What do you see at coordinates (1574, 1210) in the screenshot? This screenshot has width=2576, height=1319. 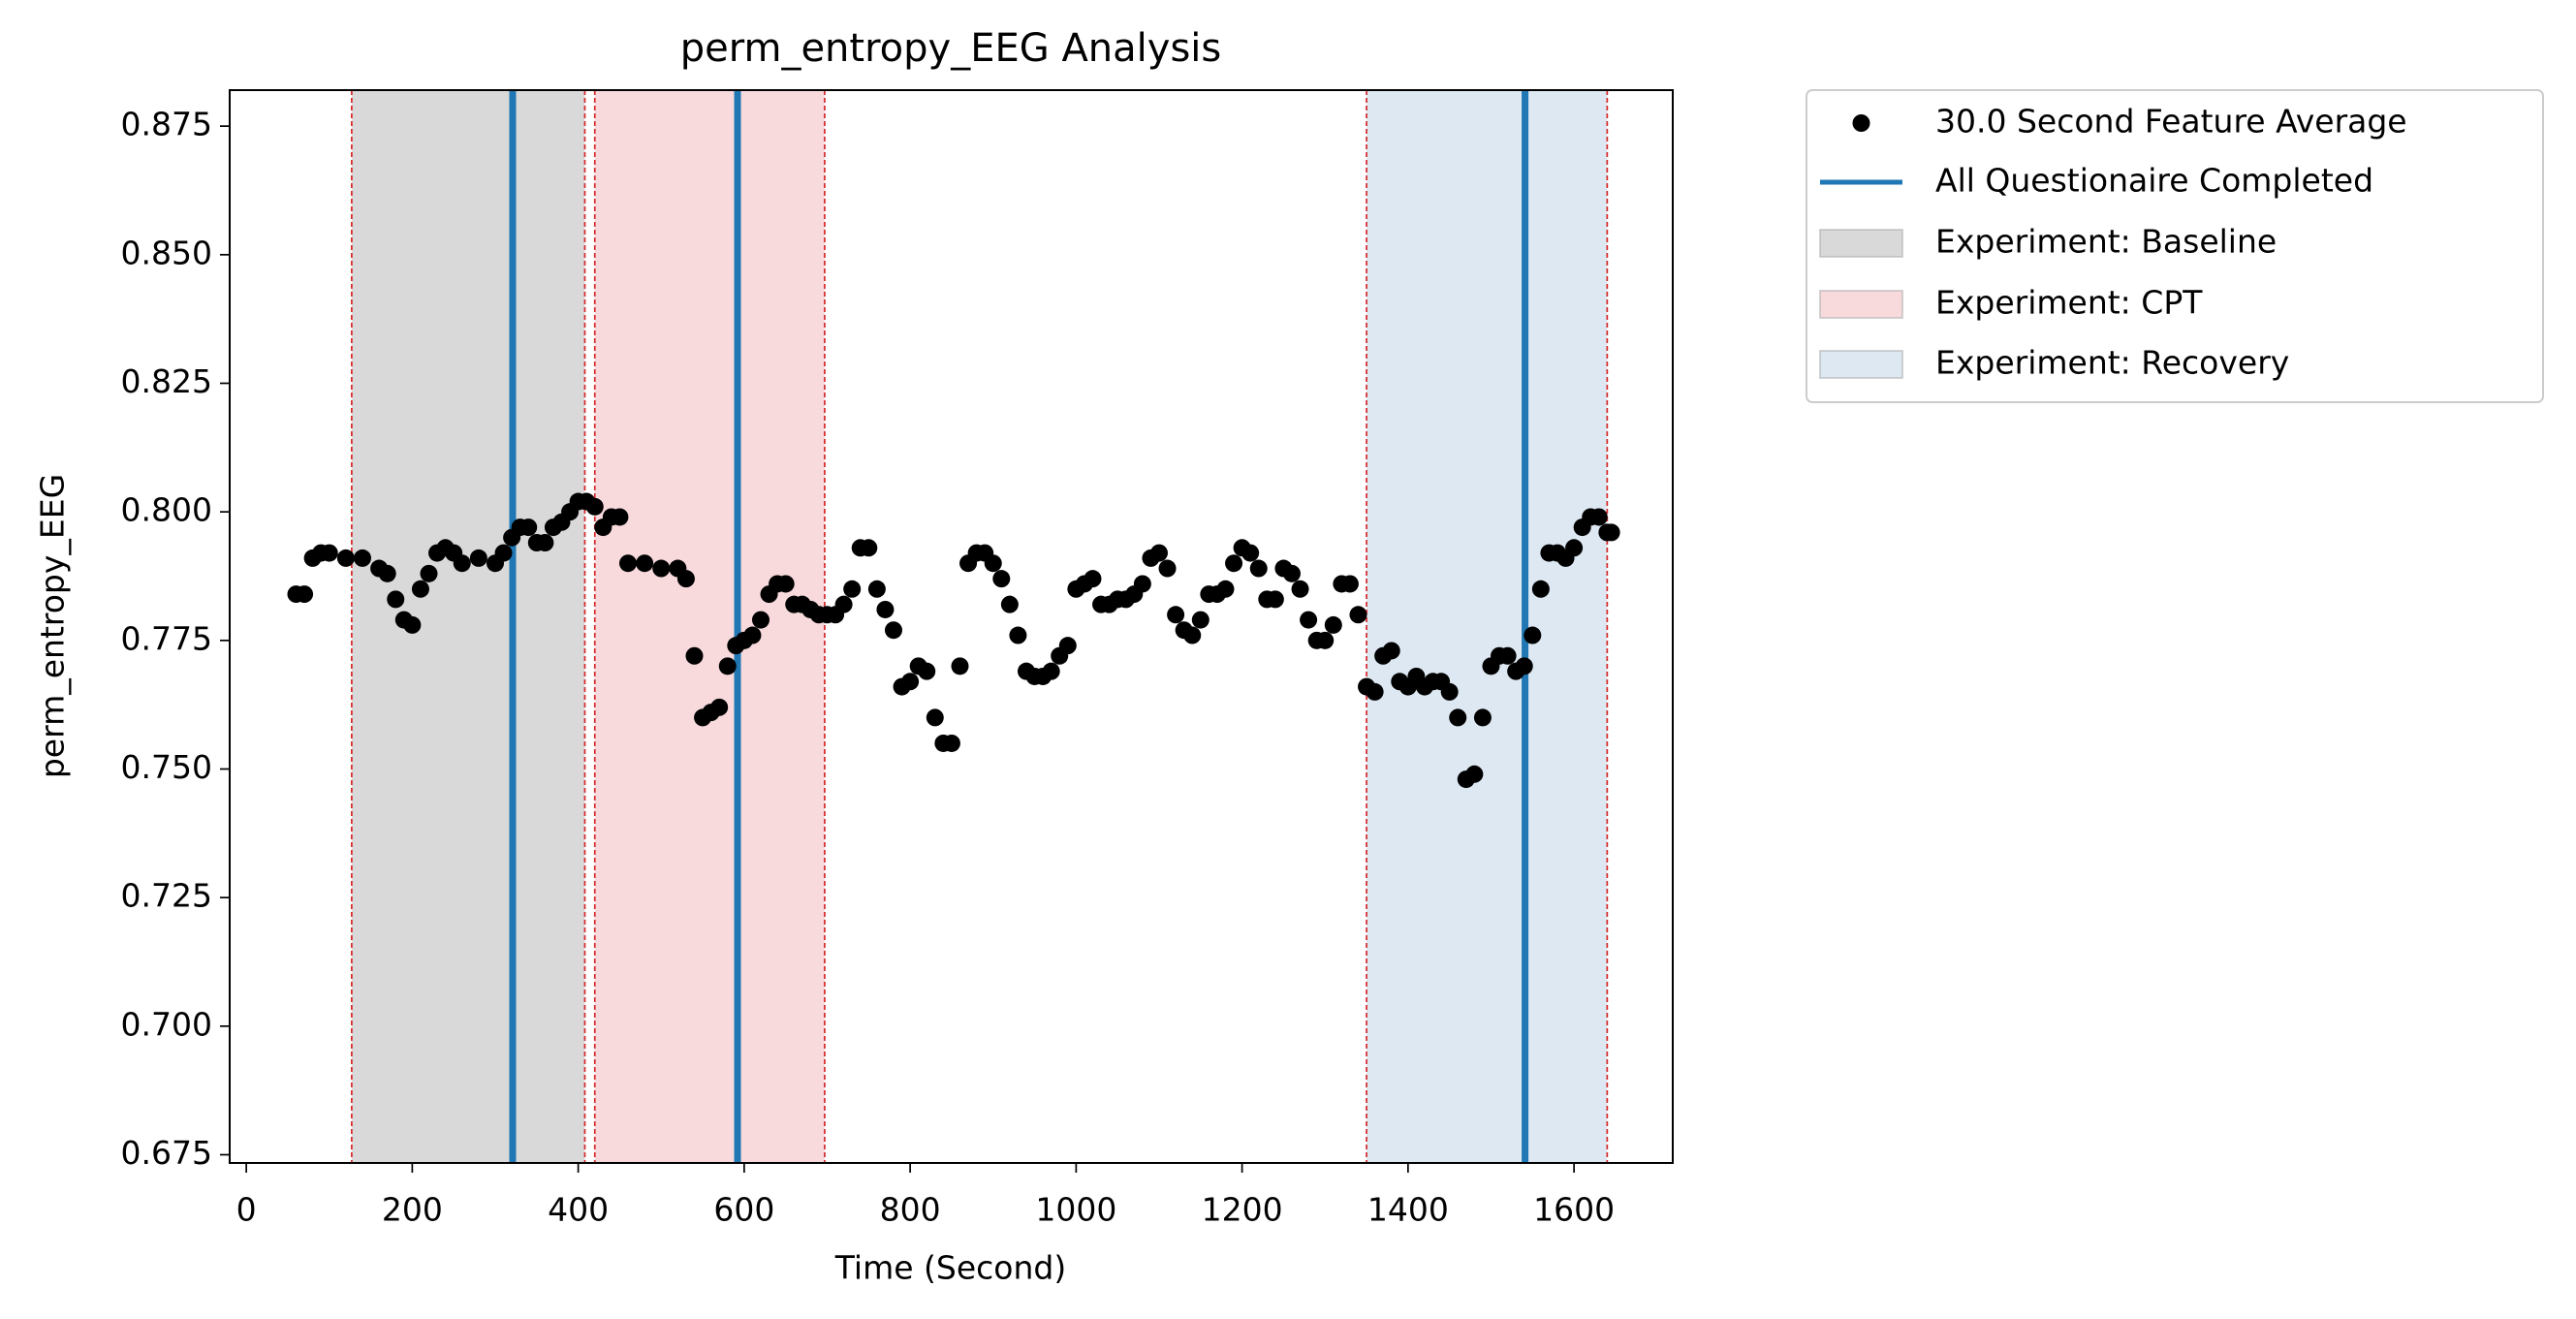 I see `x-tick-label: 1600` at bounding box center [1574, 1210].